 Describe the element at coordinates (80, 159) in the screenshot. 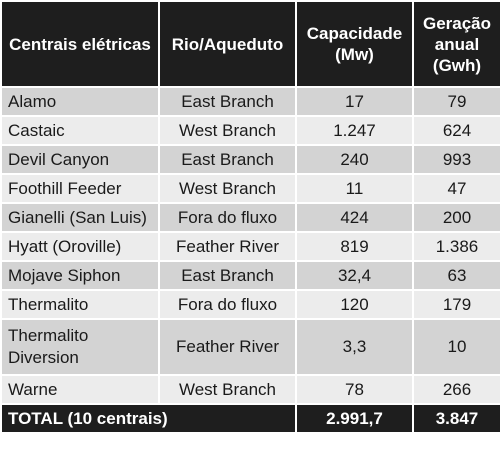

I see `plant-cell: Devil Canyon` at that location.